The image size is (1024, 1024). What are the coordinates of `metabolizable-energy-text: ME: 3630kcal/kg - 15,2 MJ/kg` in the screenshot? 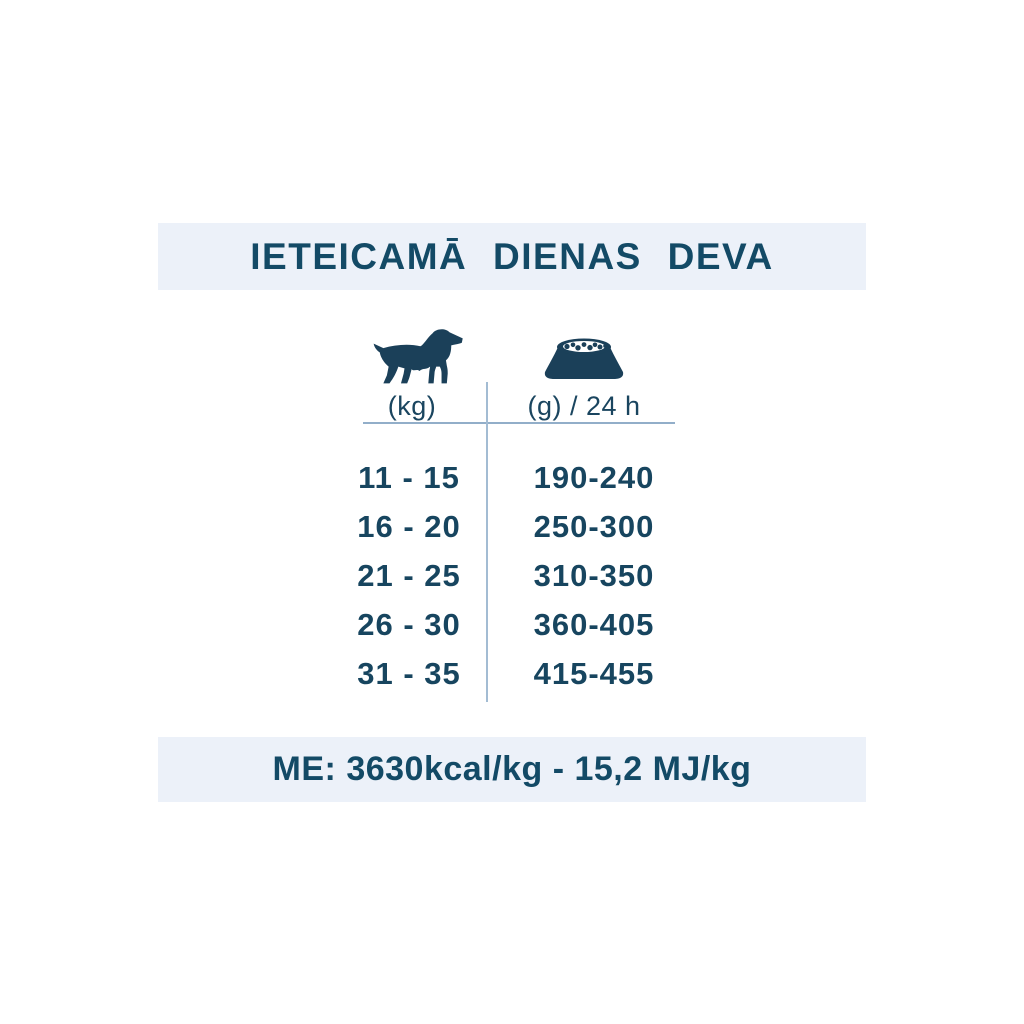 It's located at (512, 769).